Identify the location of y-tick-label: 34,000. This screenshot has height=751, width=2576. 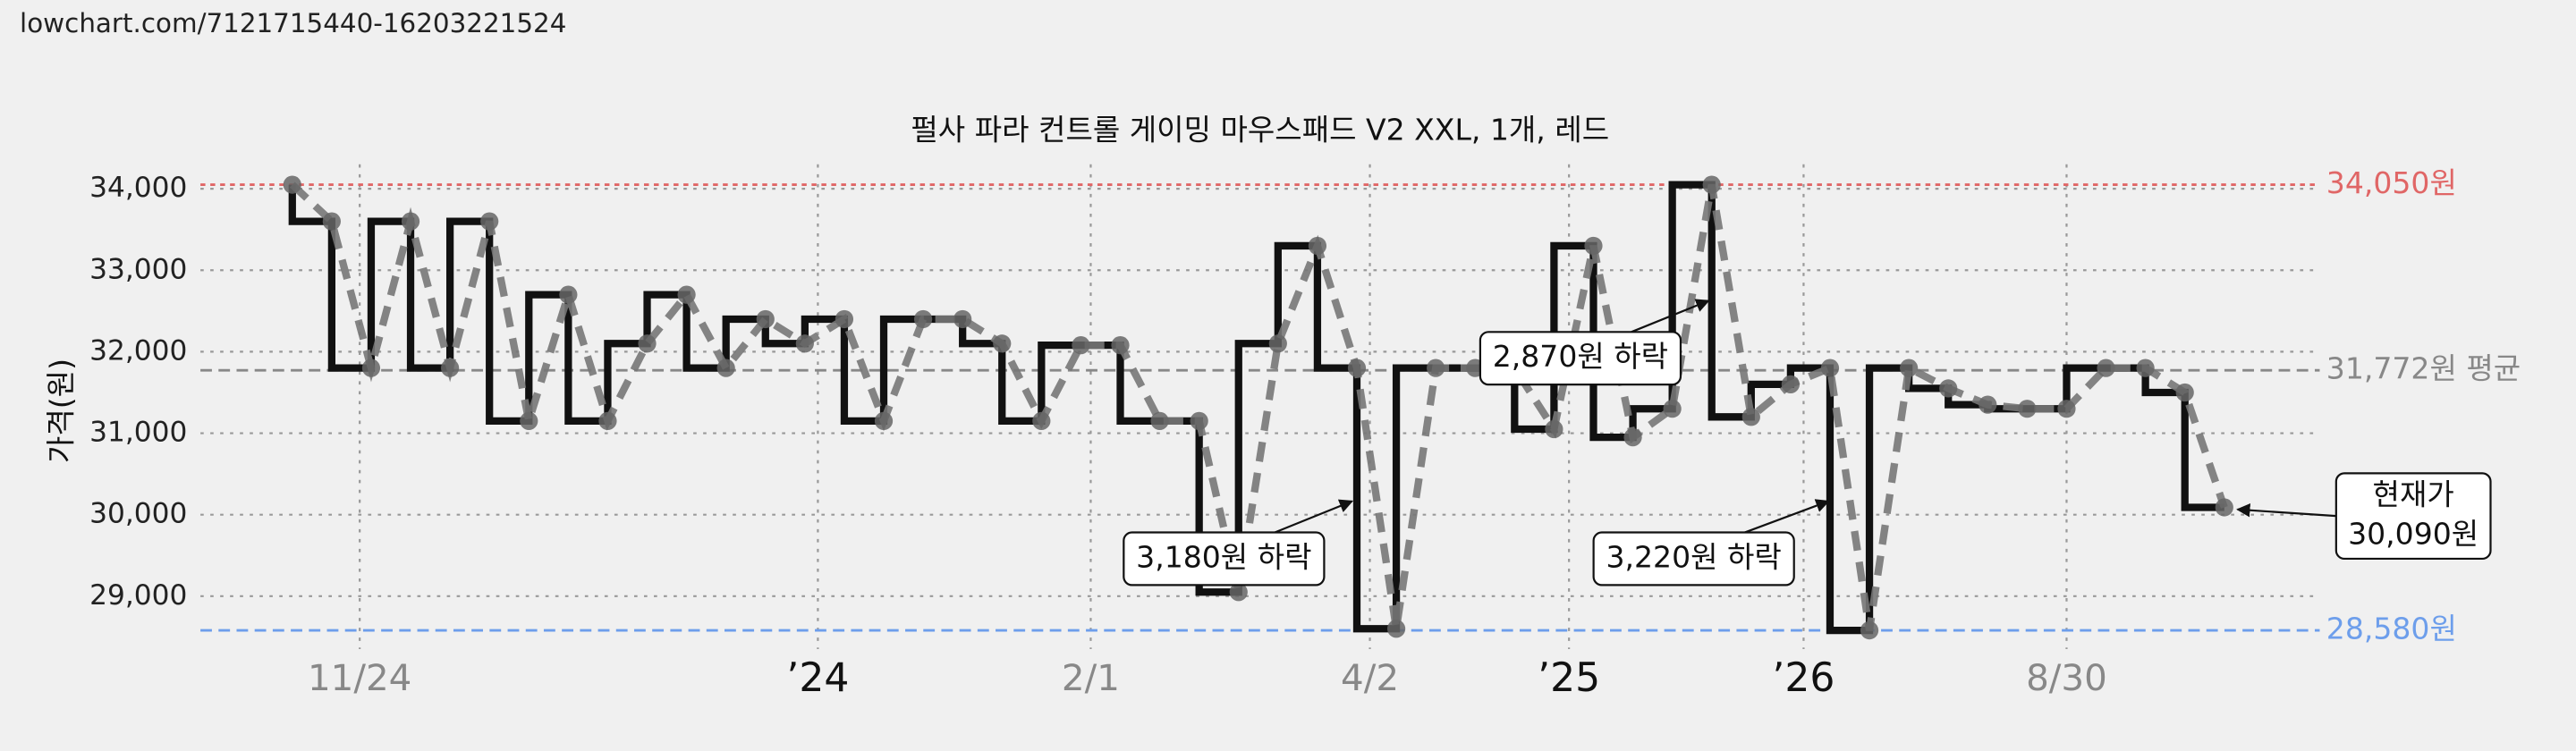
(138, 188).